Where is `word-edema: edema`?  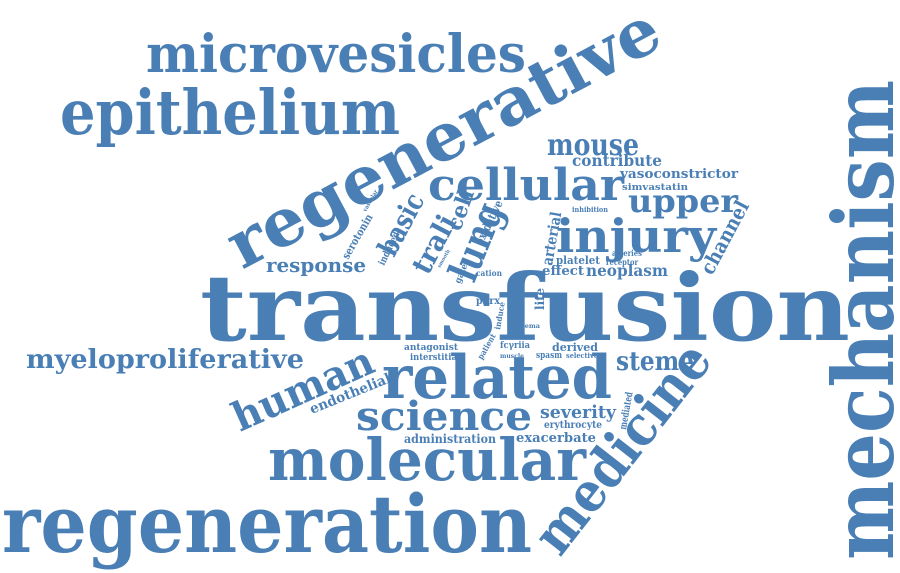
word-edema: edema is located at coordinates (528, 326).